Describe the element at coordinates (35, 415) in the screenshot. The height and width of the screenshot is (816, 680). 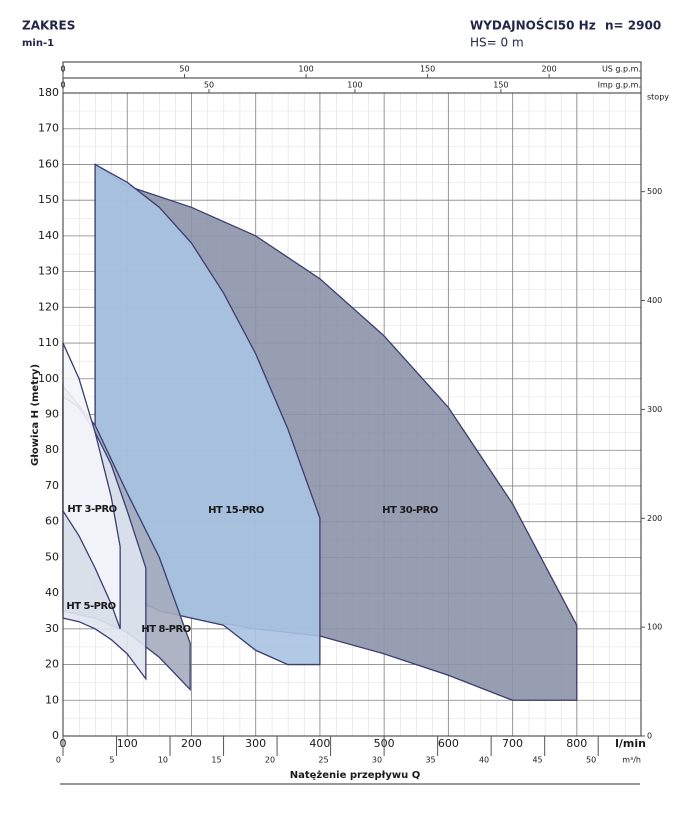
I see `y-axis-title: Głowica H (metry)` at that location.